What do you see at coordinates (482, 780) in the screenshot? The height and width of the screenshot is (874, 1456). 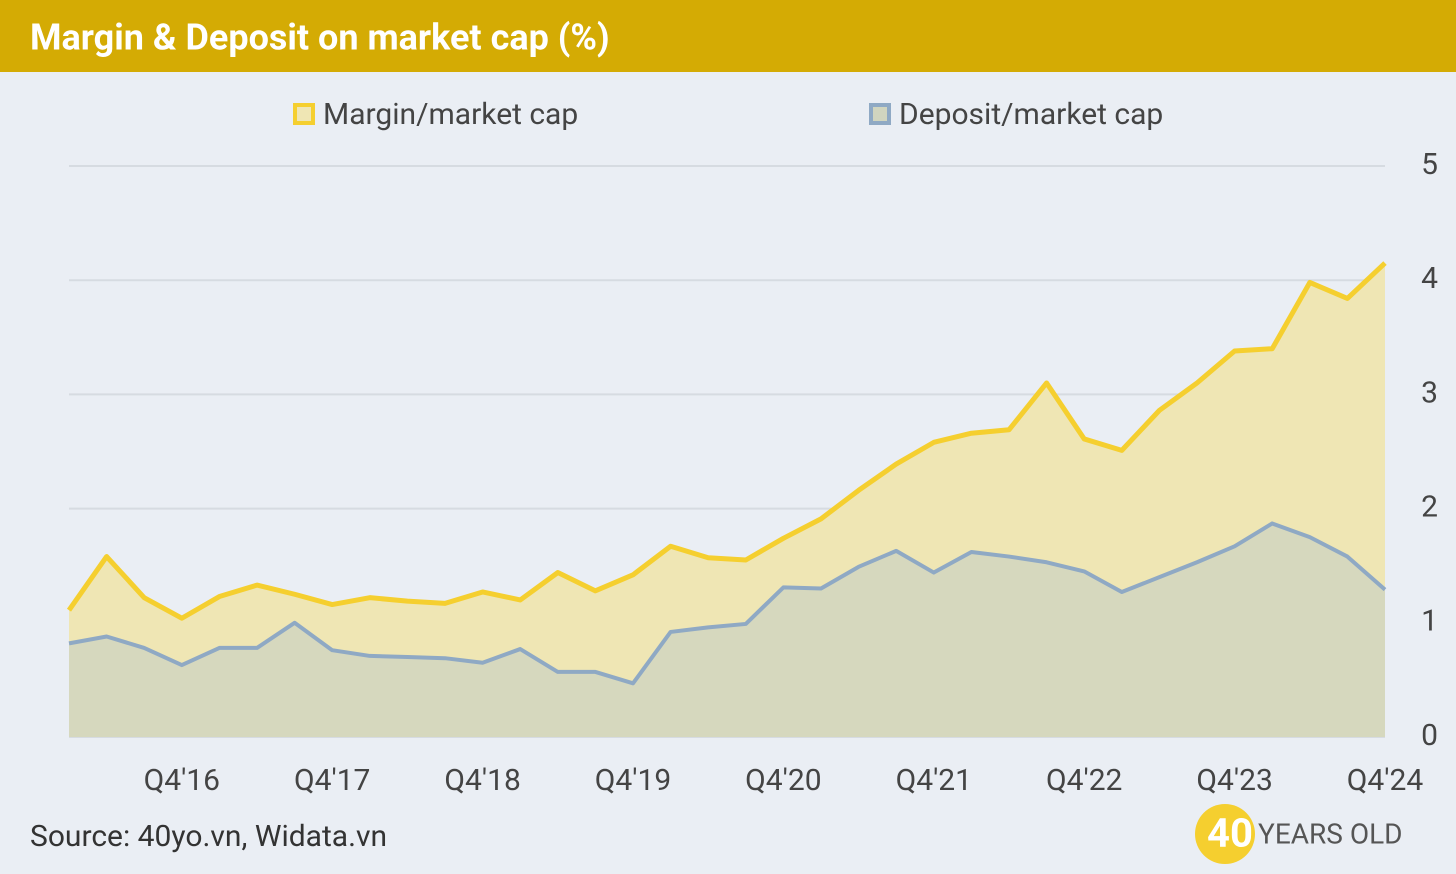 I see `x-tick-label: Q4'18` at bounding box center [482, 780].